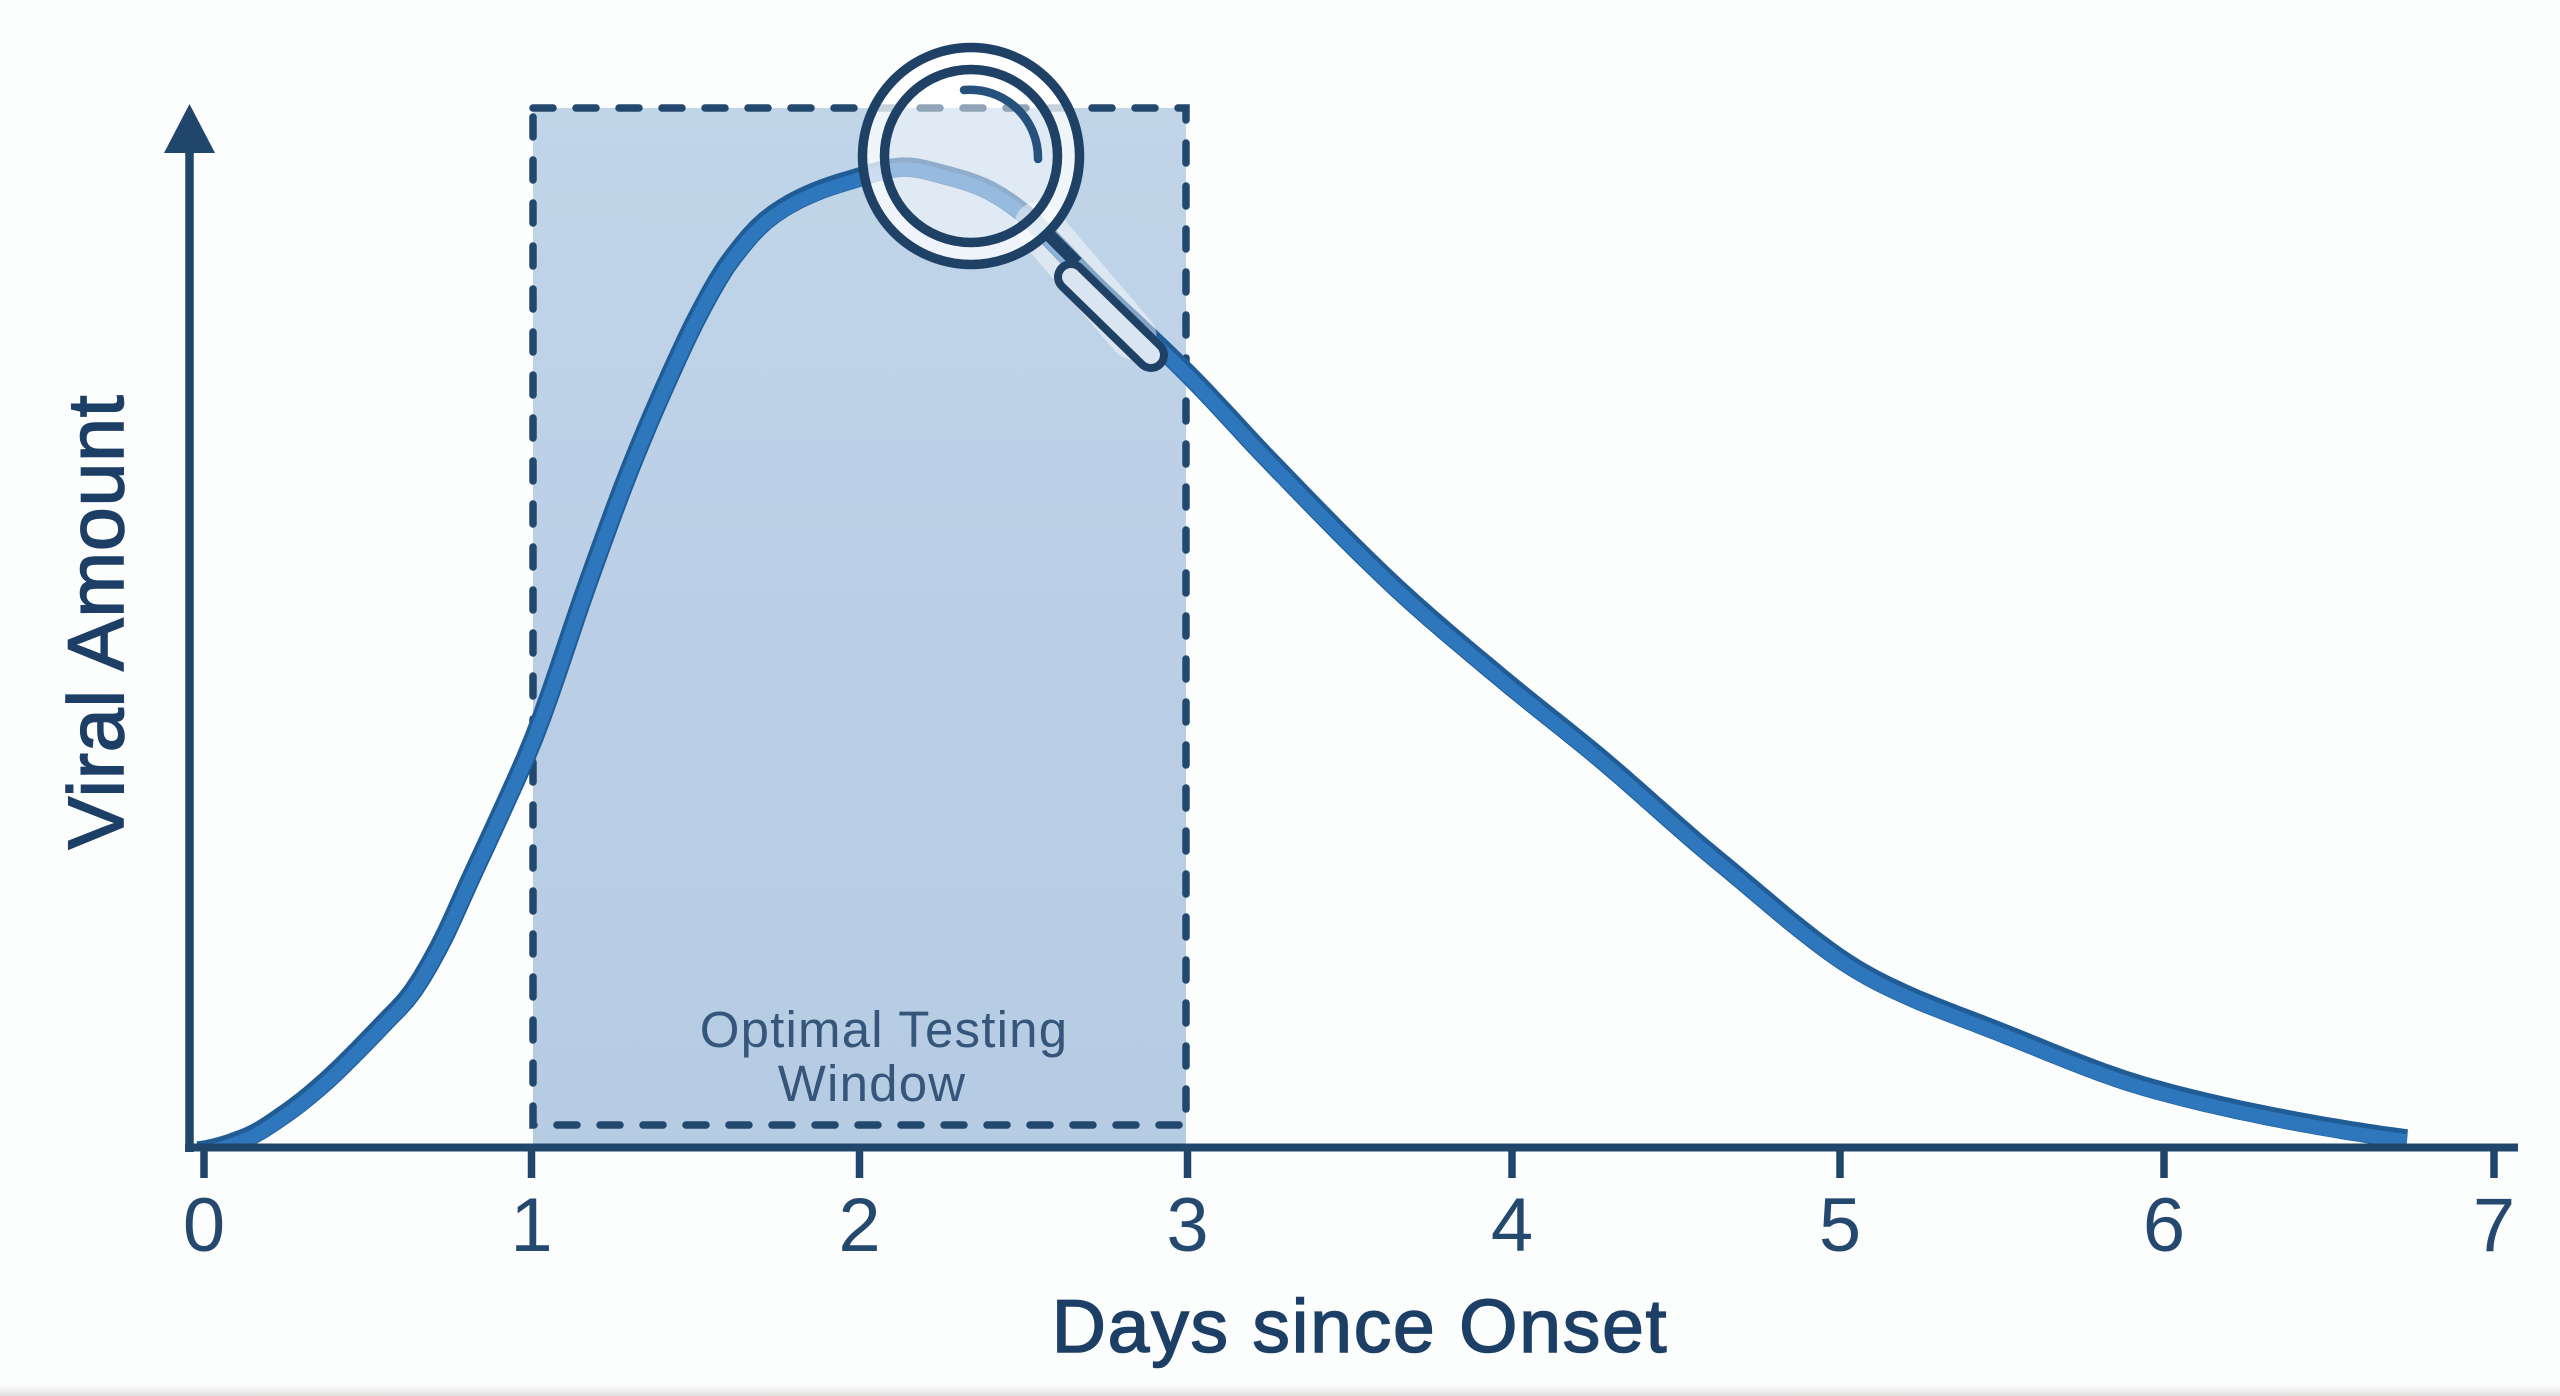  What do you see at coordinates (204, 1225) in the screenshot?
I see `svg-text: 0` at bounding box center [204, 1225].